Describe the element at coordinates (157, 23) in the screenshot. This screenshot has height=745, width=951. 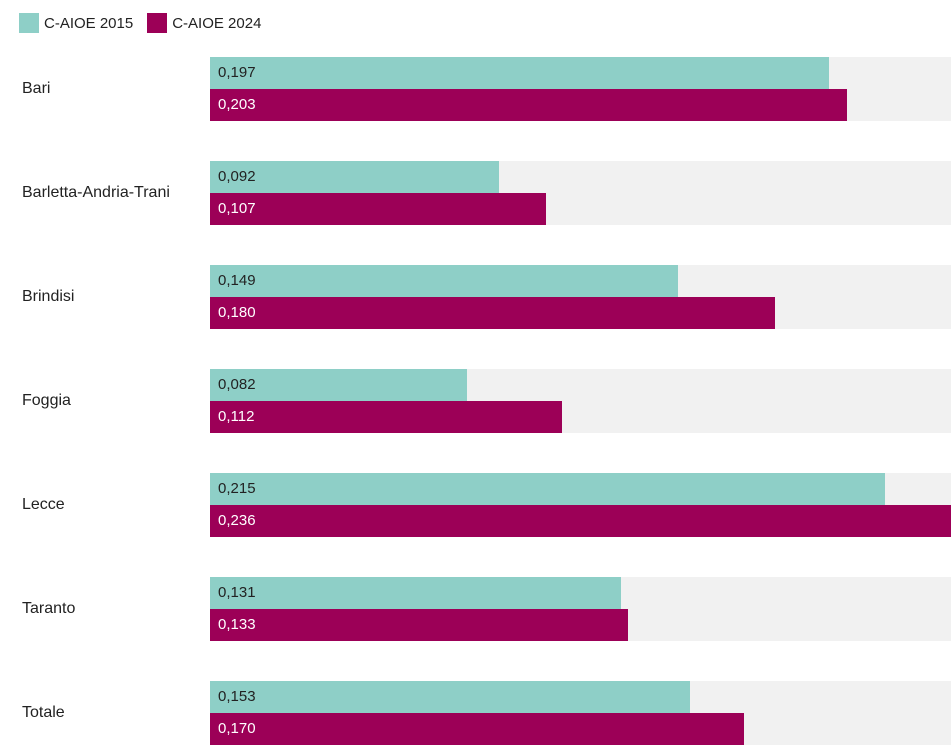
I see `legend-swatch-2024` at that location.